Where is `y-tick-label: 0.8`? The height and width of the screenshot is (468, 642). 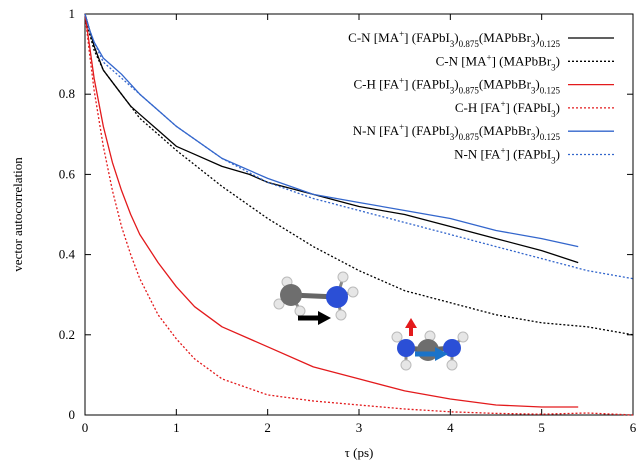
y-tick-label: 0.8 is located at coordinates (67, 93).